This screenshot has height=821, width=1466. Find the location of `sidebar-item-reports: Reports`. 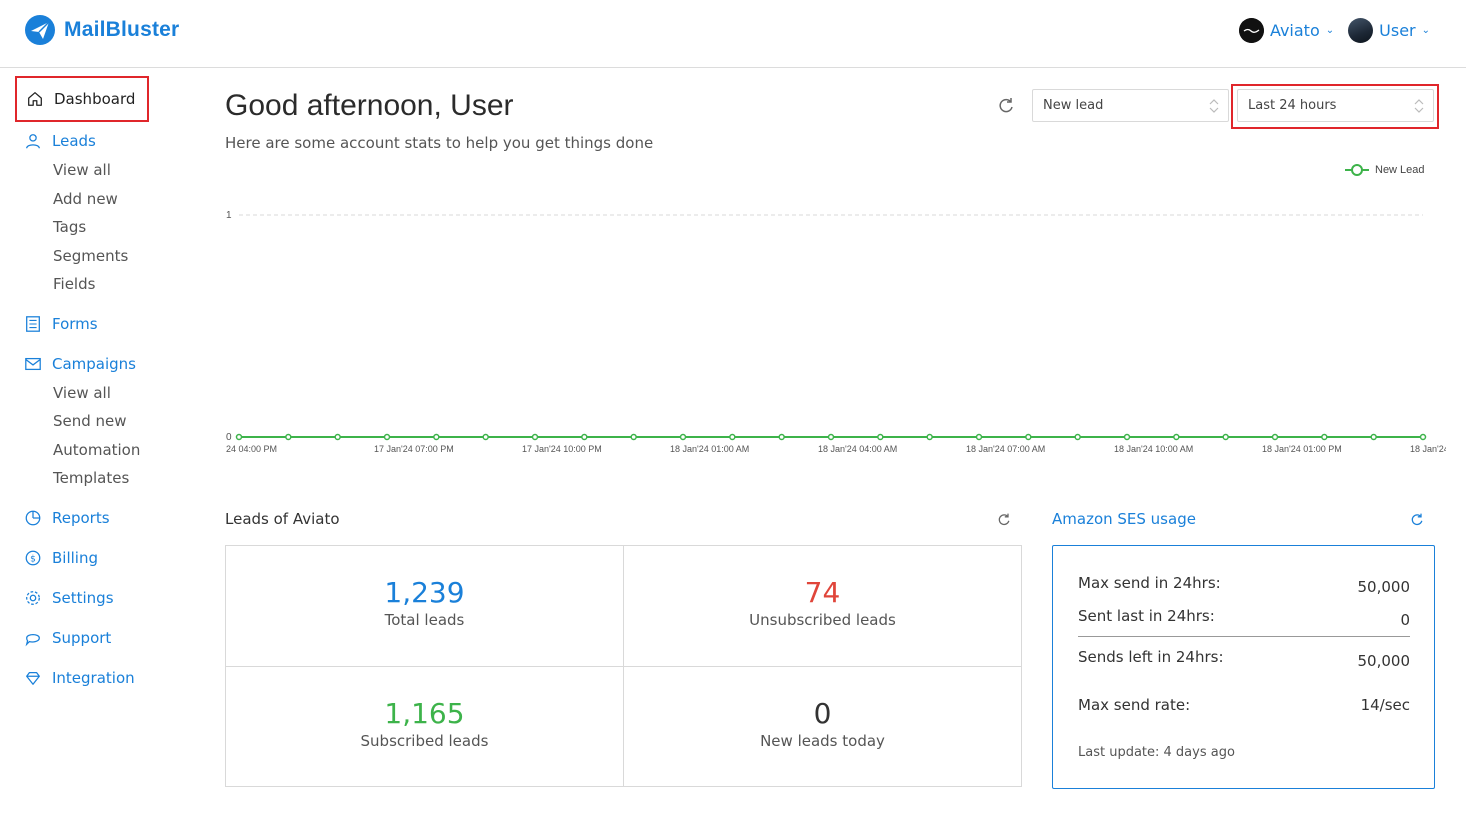

sidebar-item-reports: Reports is located at coordinates (67, 518).